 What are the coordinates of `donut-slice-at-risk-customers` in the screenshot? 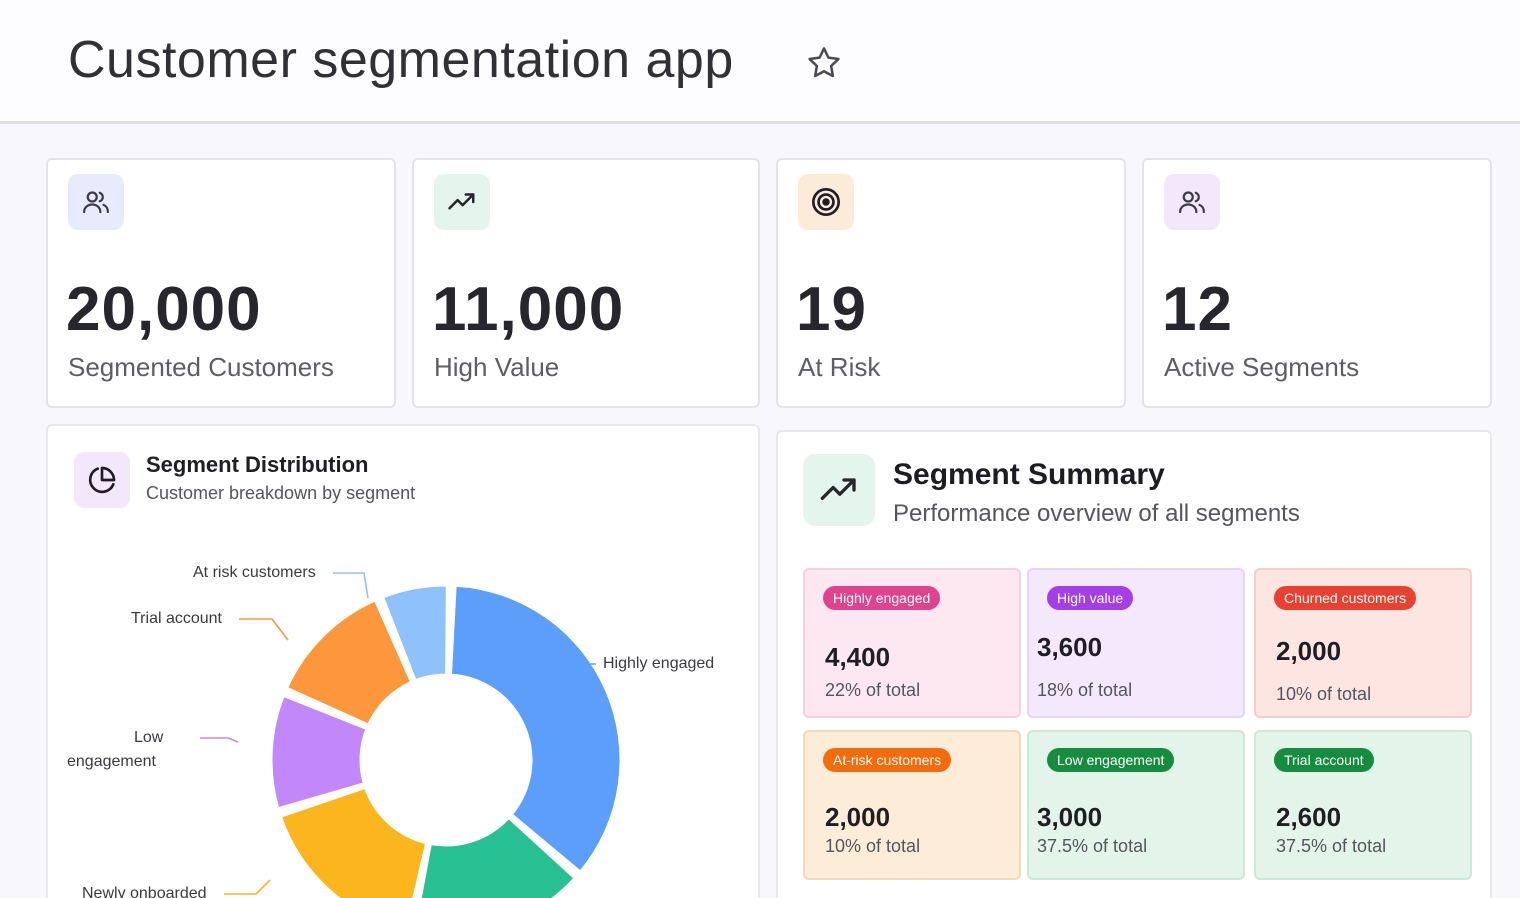 It's located at (414, 633).